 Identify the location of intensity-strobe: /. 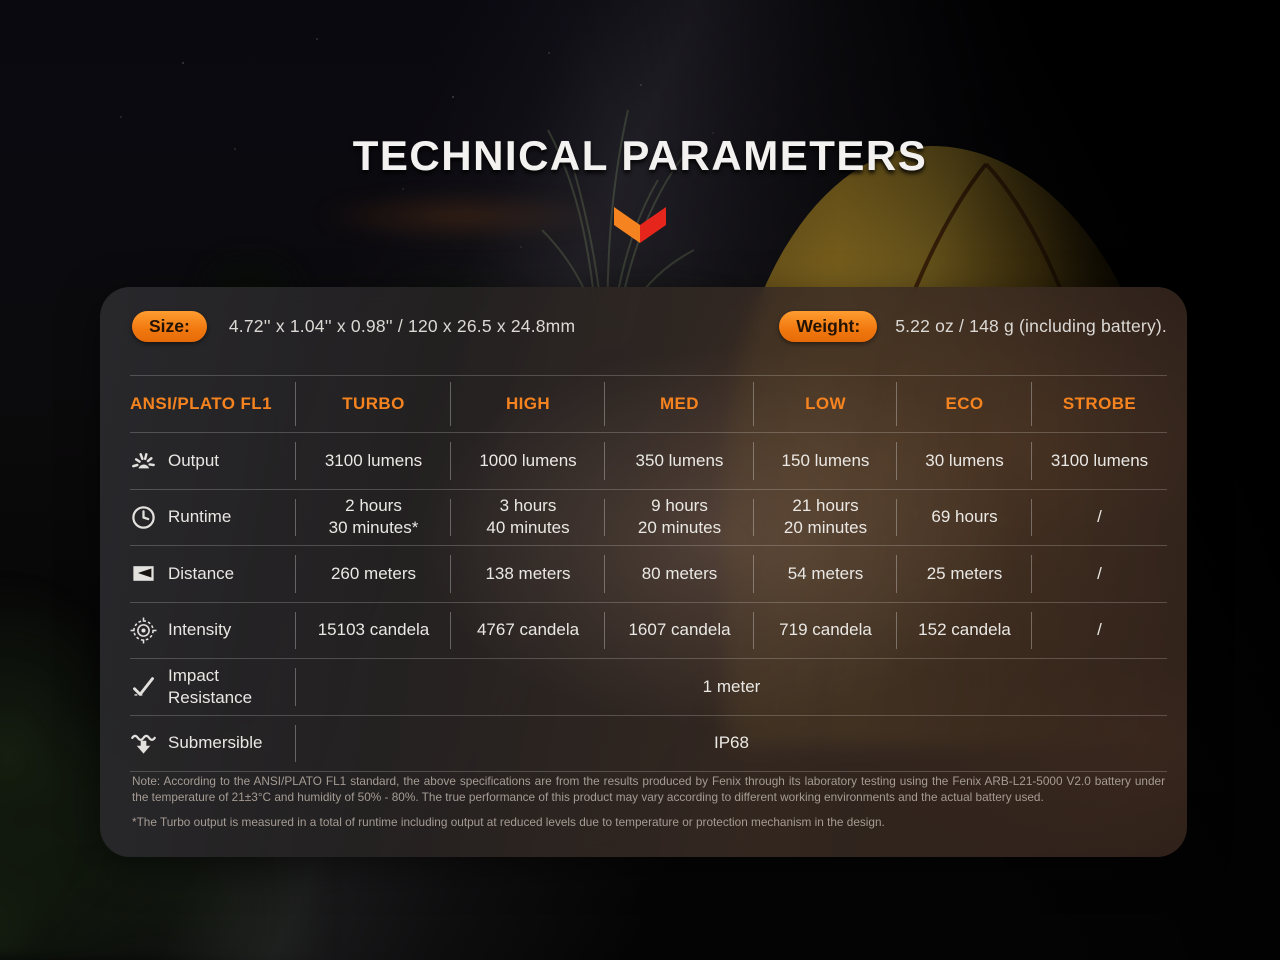
(1099, 630).